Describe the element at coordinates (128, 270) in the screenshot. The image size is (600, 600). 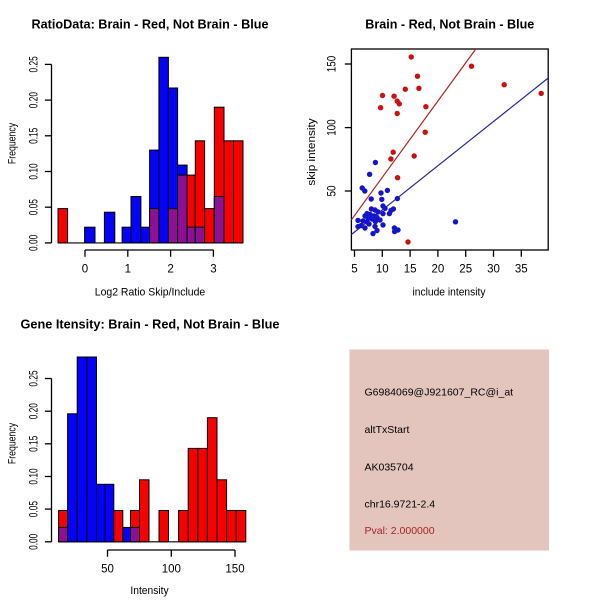
I see `svg-text: 1` at that location.